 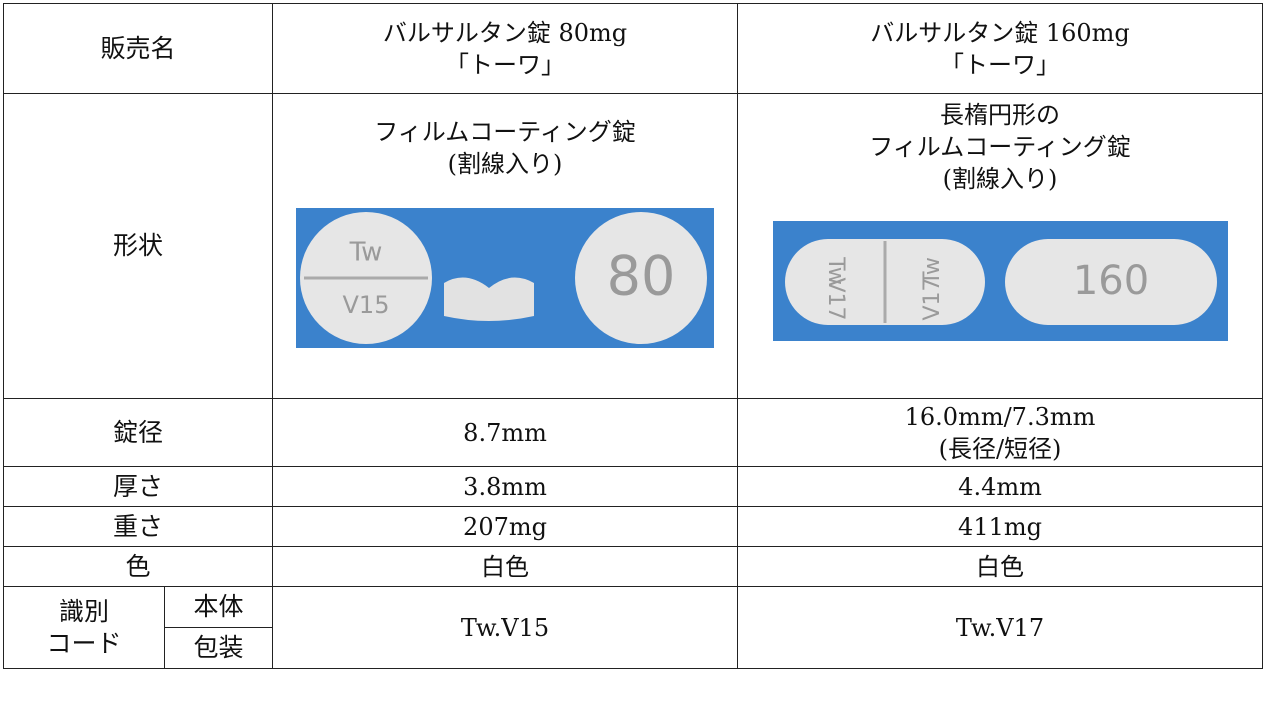 I want to click on cell-line: 4.4mm, so click(x=1000, y=486).